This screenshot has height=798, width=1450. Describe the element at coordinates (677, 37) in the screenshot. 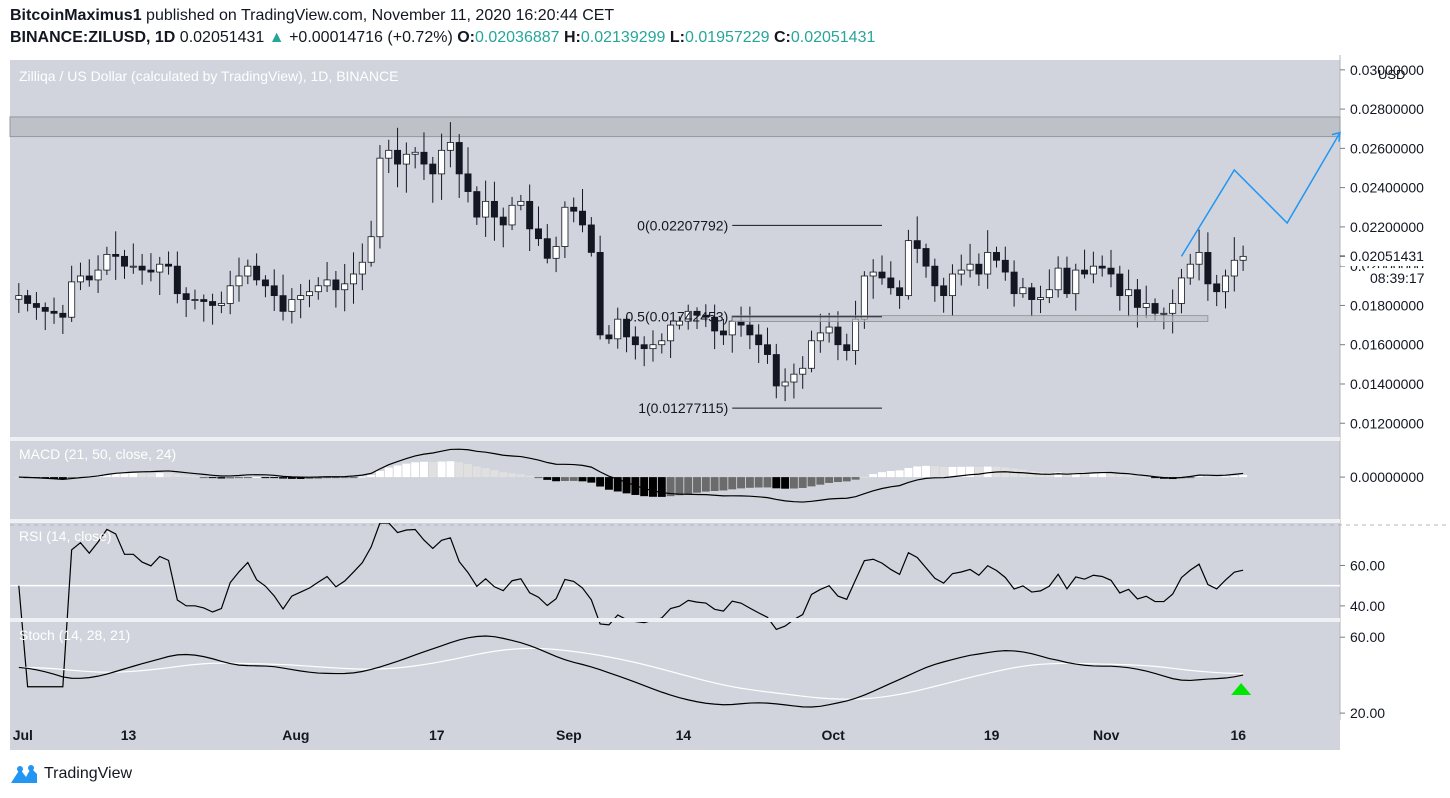

I see `low-label: L:` at that location.